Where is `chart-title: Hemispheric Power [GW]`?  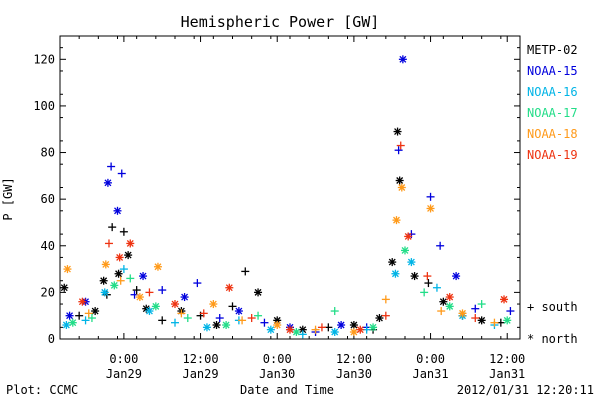 chart-title: Hemispheric Power [GW] is located at coordinates (280, 22).